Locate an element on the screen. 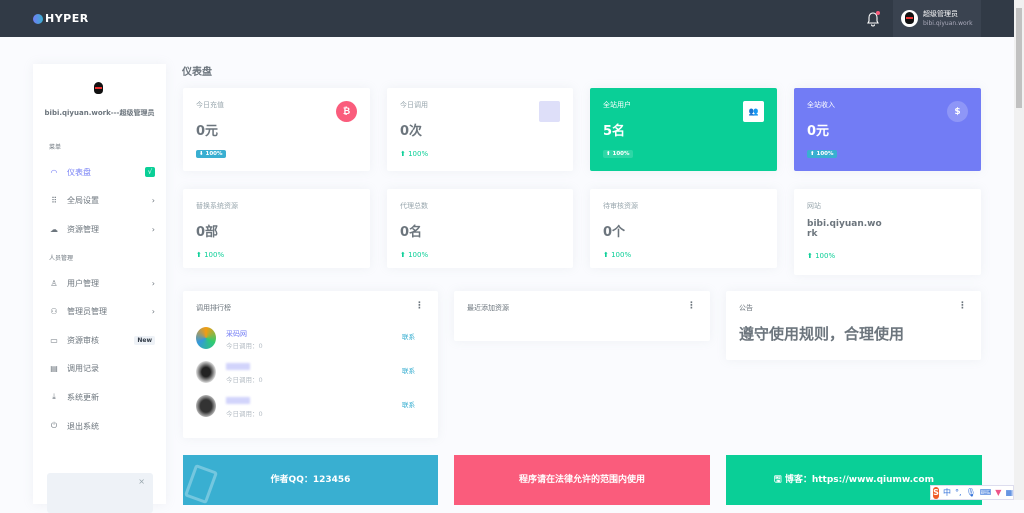 The width and height of the screenshot is (1024, 513). skin-icon: ▼ is located at coordinates (998, 492).